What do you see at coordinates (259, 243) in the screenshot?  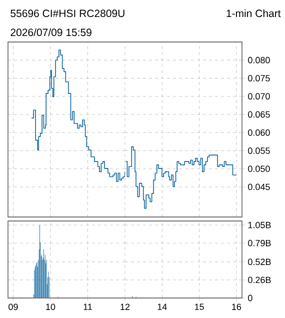 I see `y-tick-label: 0.79B` at bounding box center [259, 243].